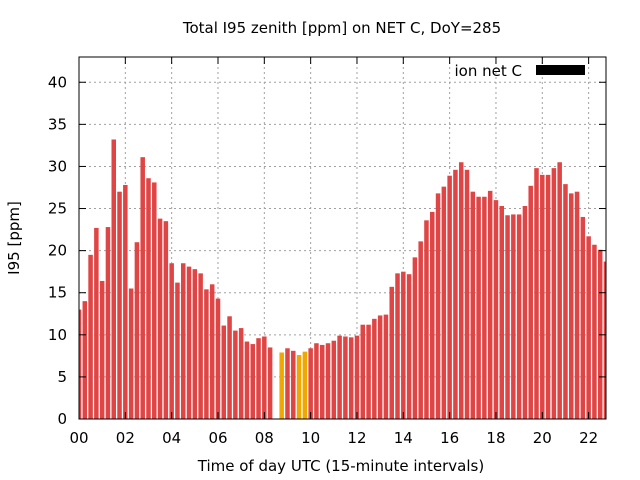 This screenshot has height=480, width=640. What do you see at coordinates (125, 438) in the screenshot?
I see `x-tick-label: 02` at bounding box center [125, 438].